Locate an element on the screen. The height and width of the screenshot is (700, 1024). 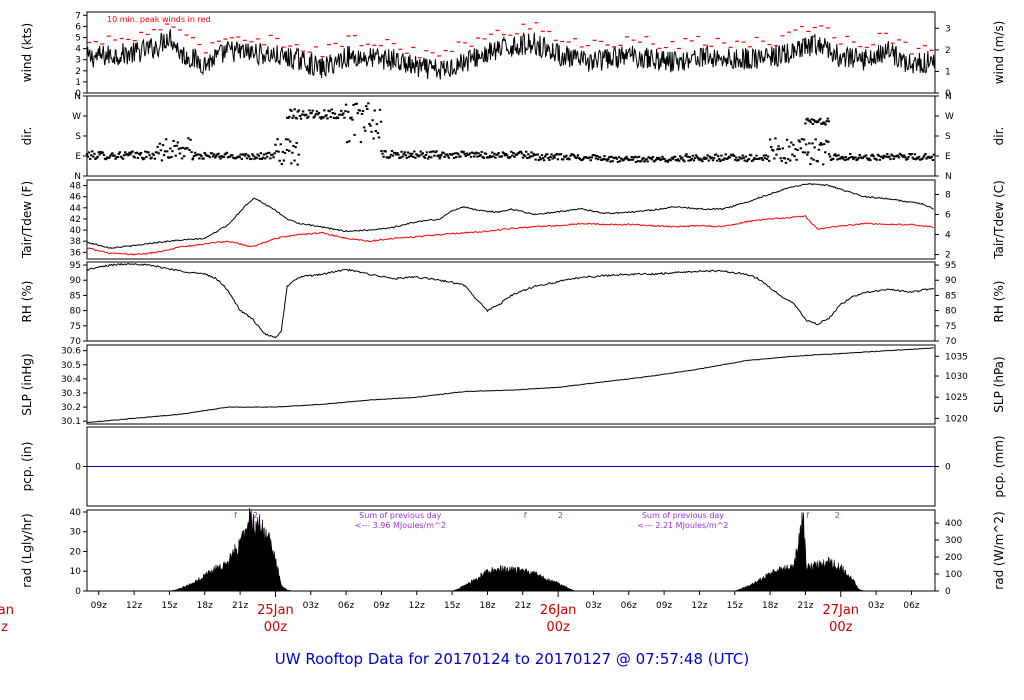
day-label: 25Jan is located at coordinates (275, 610).